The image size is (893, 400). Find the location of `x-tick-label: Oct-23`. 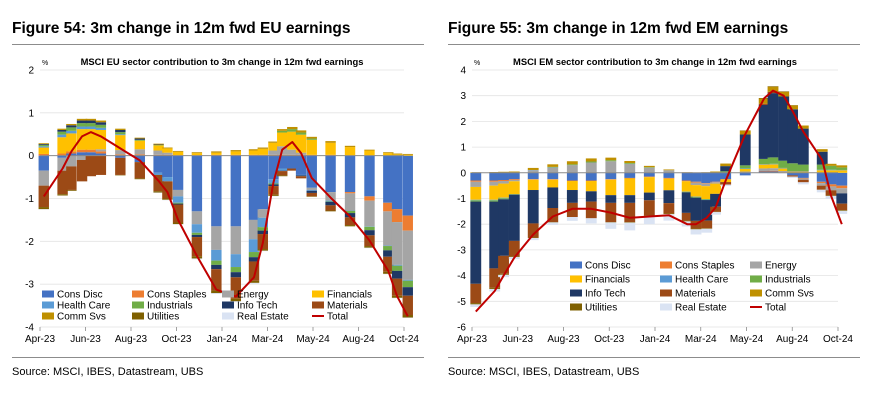

x-tick-label: Oct-23 is located at coordinates (176, 339).